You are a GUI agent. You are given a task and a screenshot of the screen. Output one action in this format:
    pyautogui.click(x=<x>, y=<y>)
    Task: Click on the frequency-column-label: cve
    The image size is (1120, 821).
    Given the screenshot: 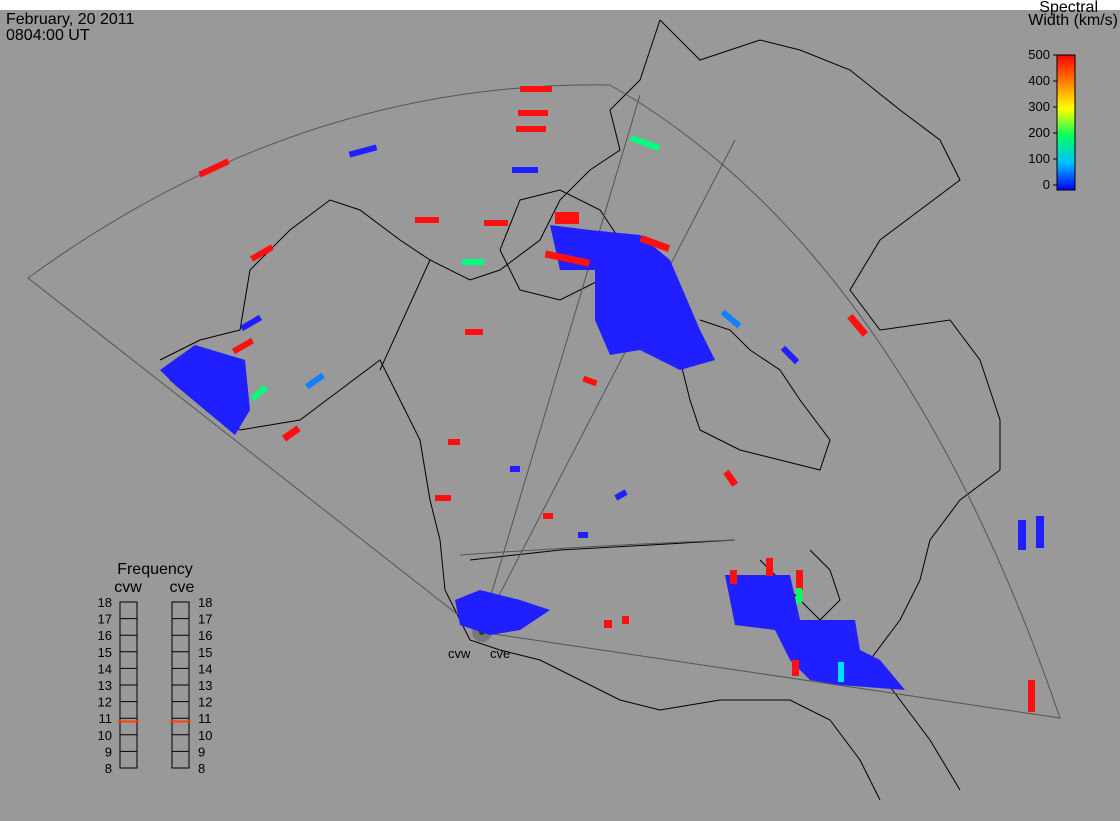 What is the action you would take?
    pyautogui.click(x=182, y=587)
    